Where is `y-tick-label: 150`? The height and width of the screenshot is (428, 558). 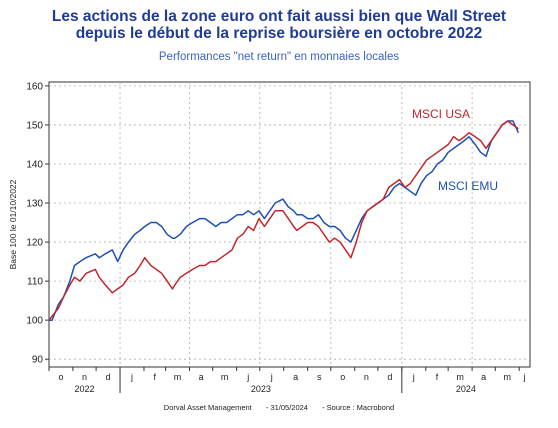 y-tick-label: 150 is located at coordinates (34, 125).